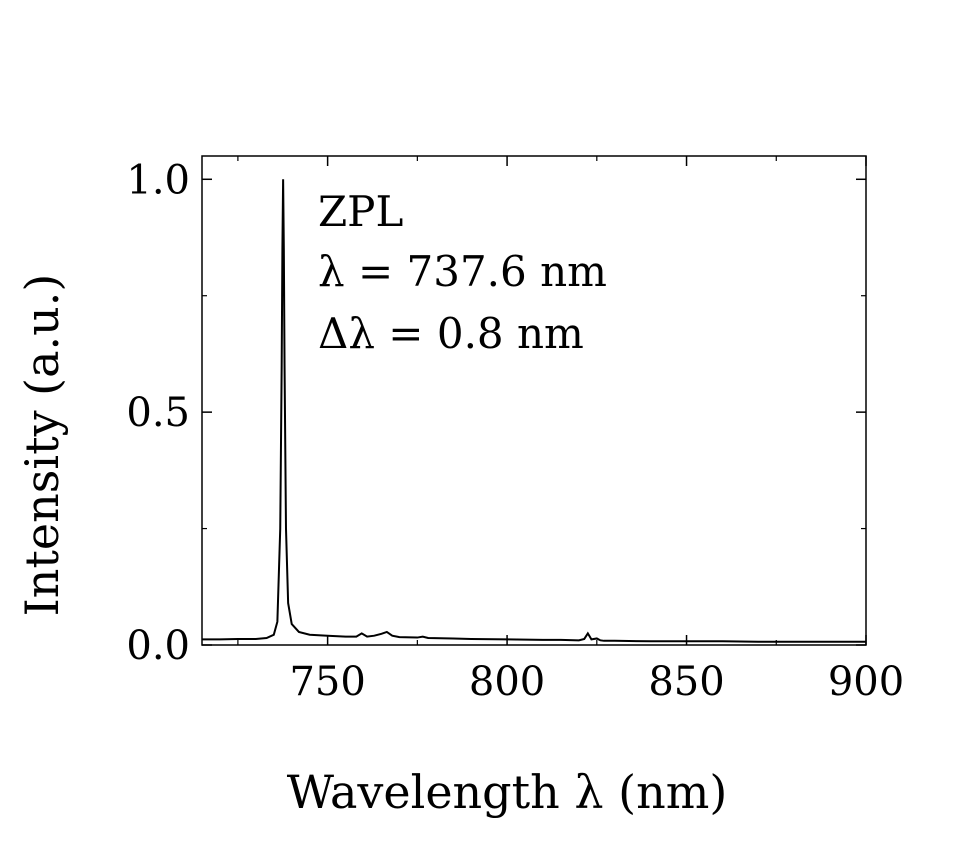 The width and height of the screenshot is (974, 842). What do you see at coordinates (158, 413) in the screenshot?
I see `y-tick-label: 0.5` at bounding box center [158, 413].